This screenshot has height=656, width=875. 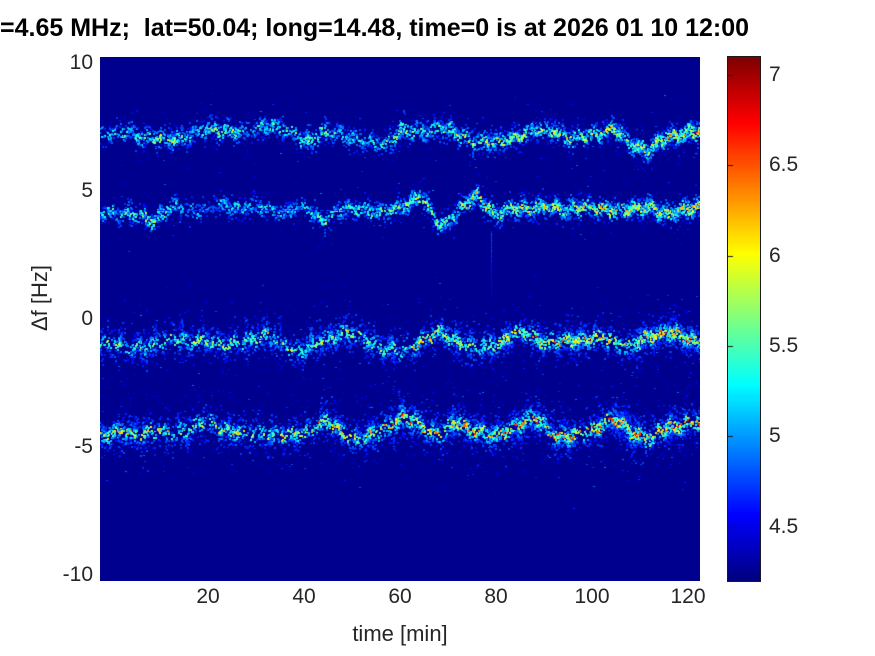 I want to click on colorbar, so click(x=744, y=319).